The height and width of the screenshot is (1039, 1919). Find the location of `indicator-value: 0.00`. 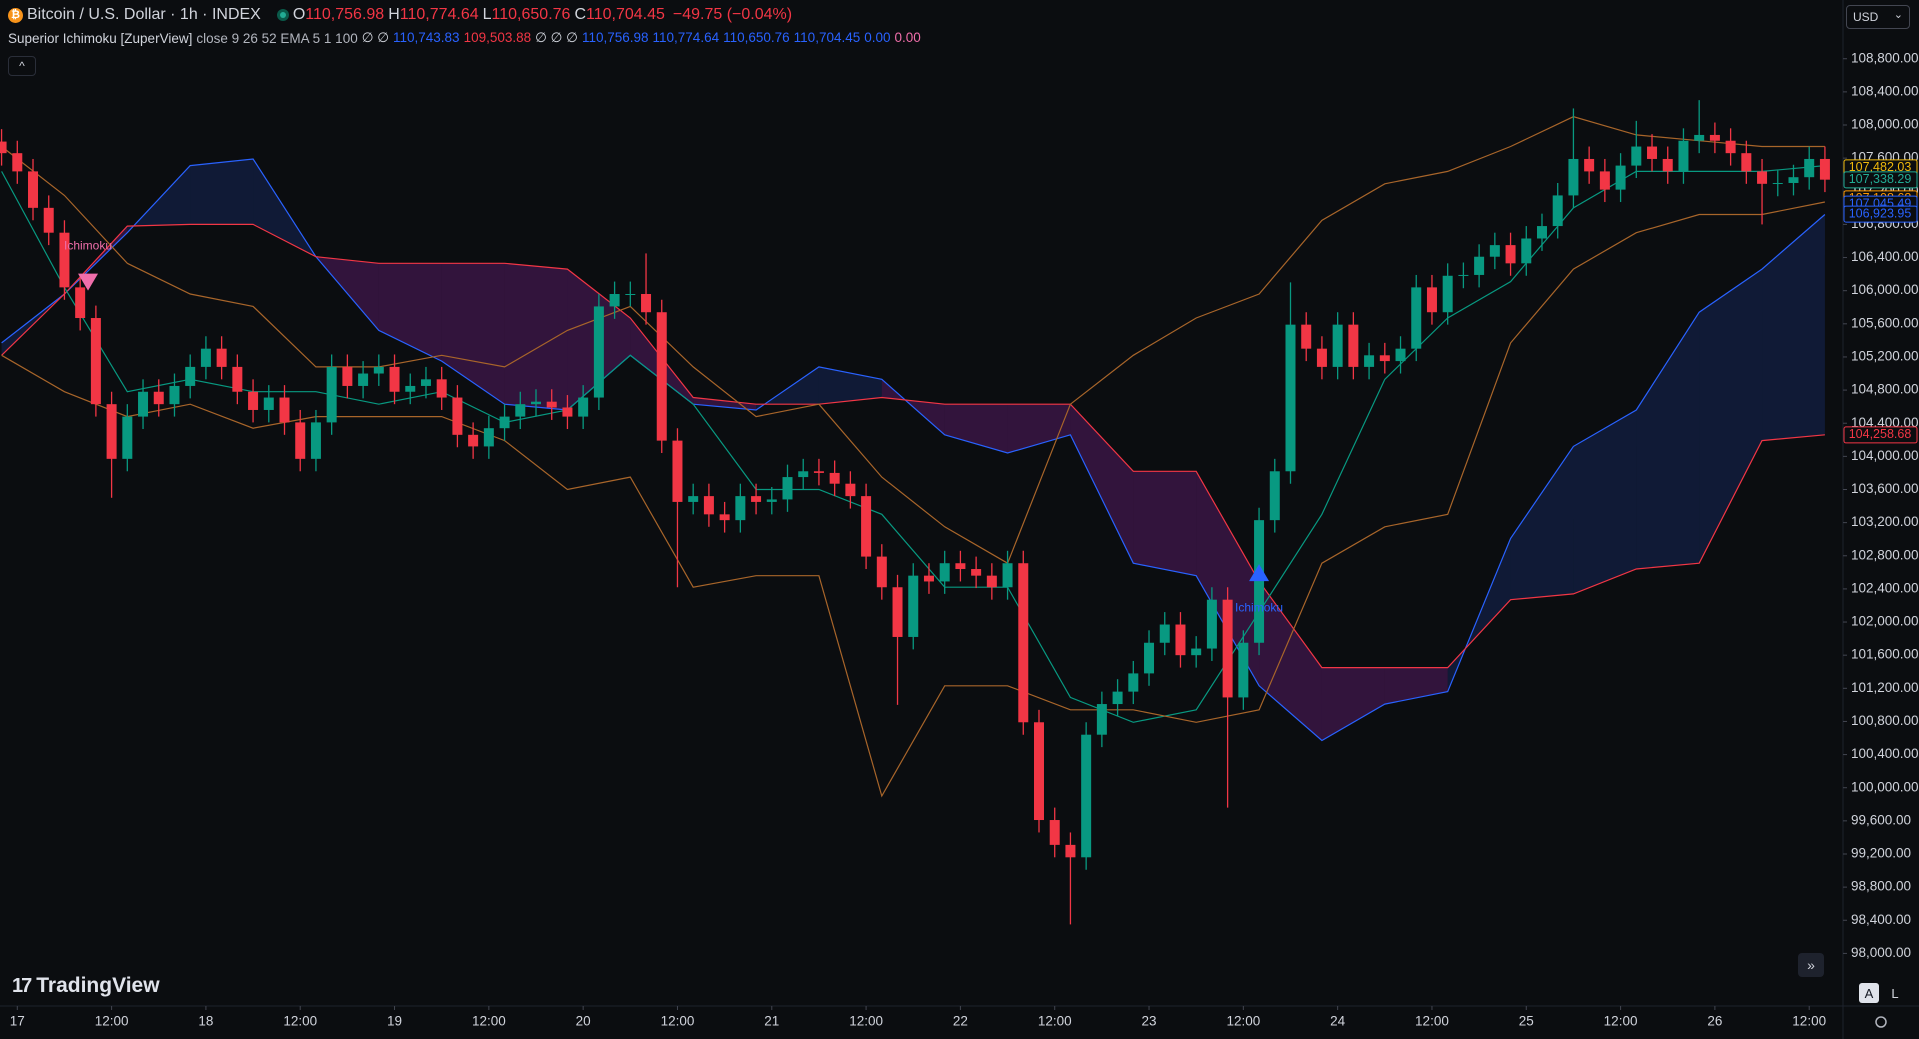

indicator-value: 0.00 is located at coordinates (907, 37).